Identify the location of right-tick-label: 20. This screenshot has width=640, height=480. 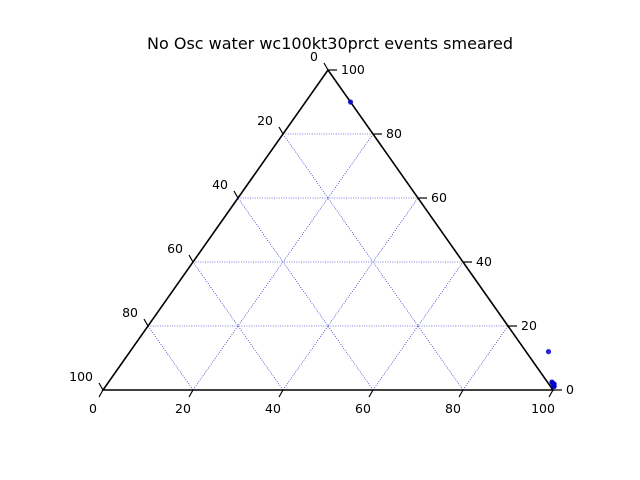
(529, 325).